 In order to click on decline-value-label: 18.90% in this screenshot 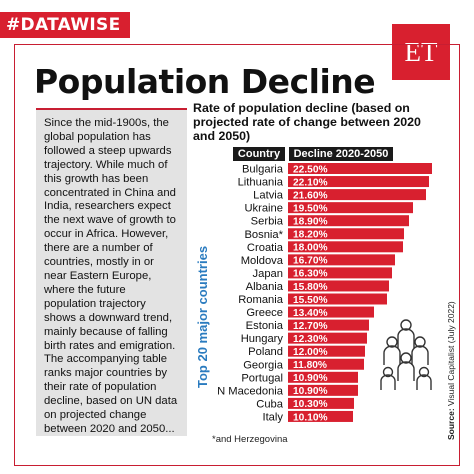, I will do `click(310, 222)`.